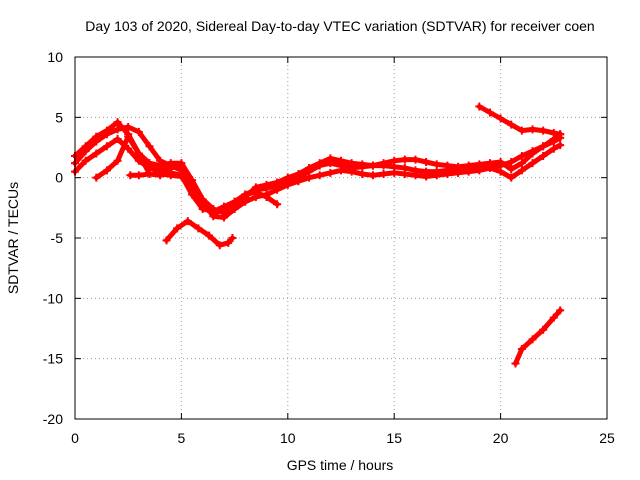 The height and width of the screenshot is (480, 640). Describe the element at coordinates (394, 438) in the screenshot. I see `x-tick-label: 15` at that location.